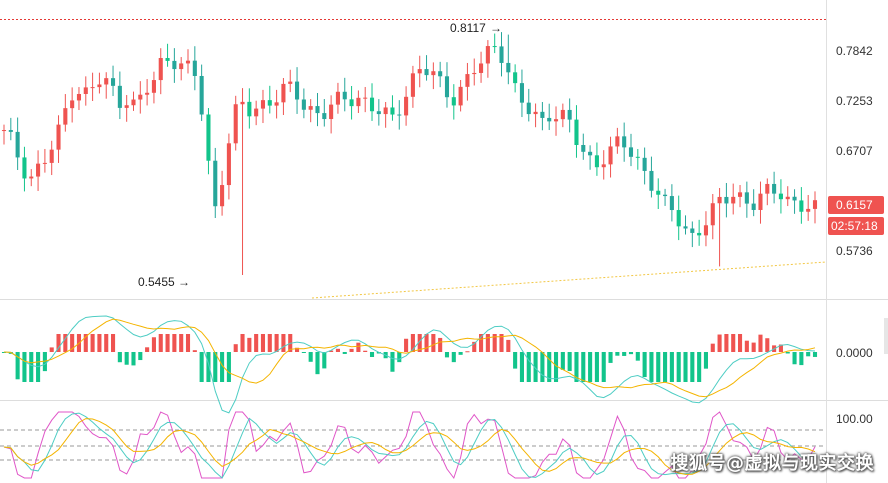  What do you see at coordinates (886, 336) in the screenshot?
I see `scroll-handle` at bounding box center [886, 336].